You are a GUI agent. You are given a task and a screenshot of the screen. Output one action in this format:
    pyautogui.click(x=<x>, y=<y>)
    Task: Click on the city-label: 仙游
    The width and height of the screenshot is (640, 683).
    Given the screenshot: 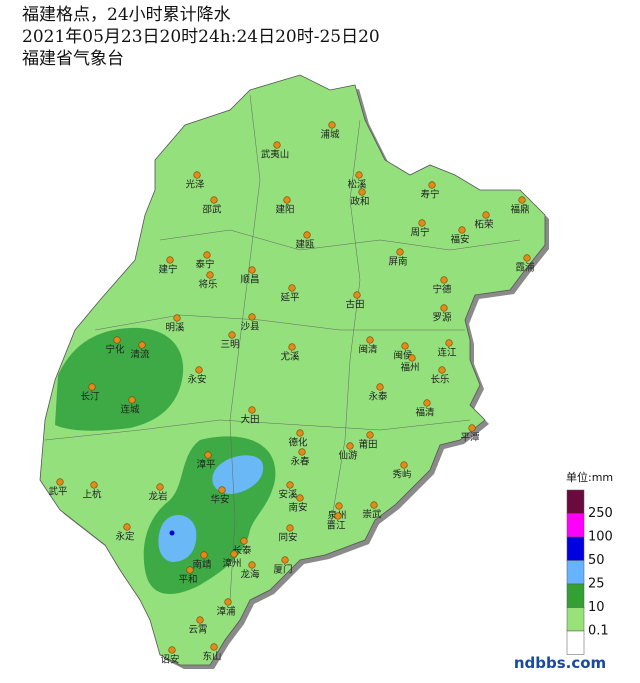 What is the action you would take?
    pyautogui.click(x=348, y=456)
    